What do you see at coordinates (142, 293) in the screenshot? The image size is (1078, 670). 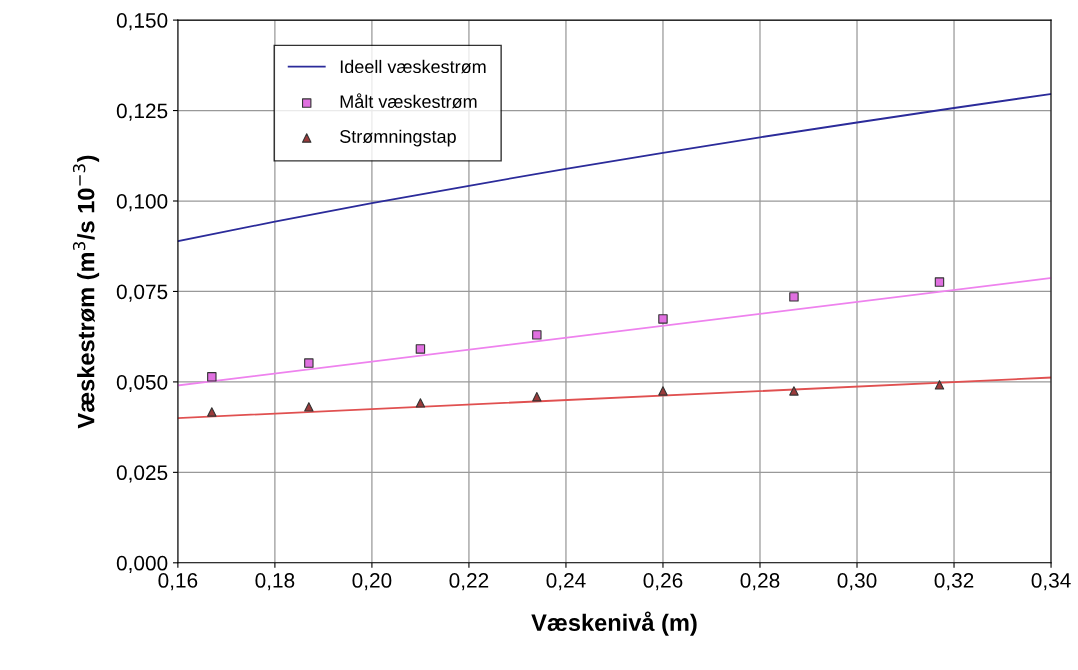 I see `y-tick-label: 0,075` at bounding box center [142, 293].